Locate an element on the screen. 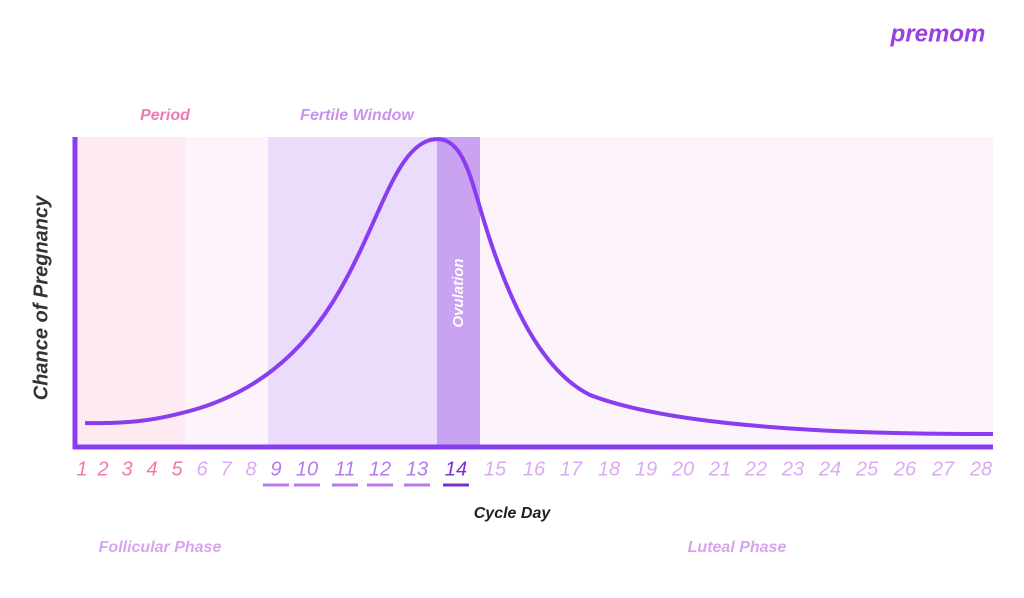 The height and width of the screenshot is (598, 1024). day-label: 2 is located at coordinates (102, 469).